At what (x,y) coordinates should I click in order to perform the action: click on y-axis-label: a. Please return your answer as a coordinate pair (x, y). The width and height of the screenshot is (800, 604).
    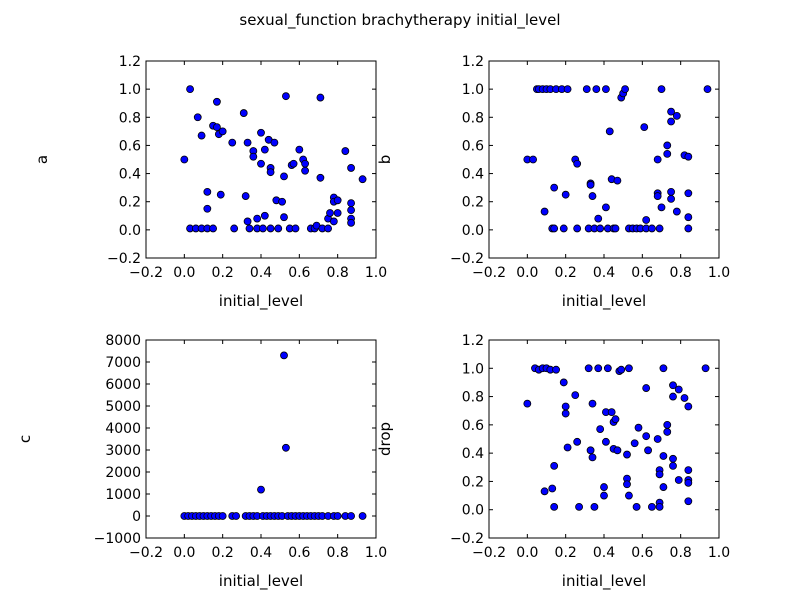
    Looking at the image, I should click on (42, 159).